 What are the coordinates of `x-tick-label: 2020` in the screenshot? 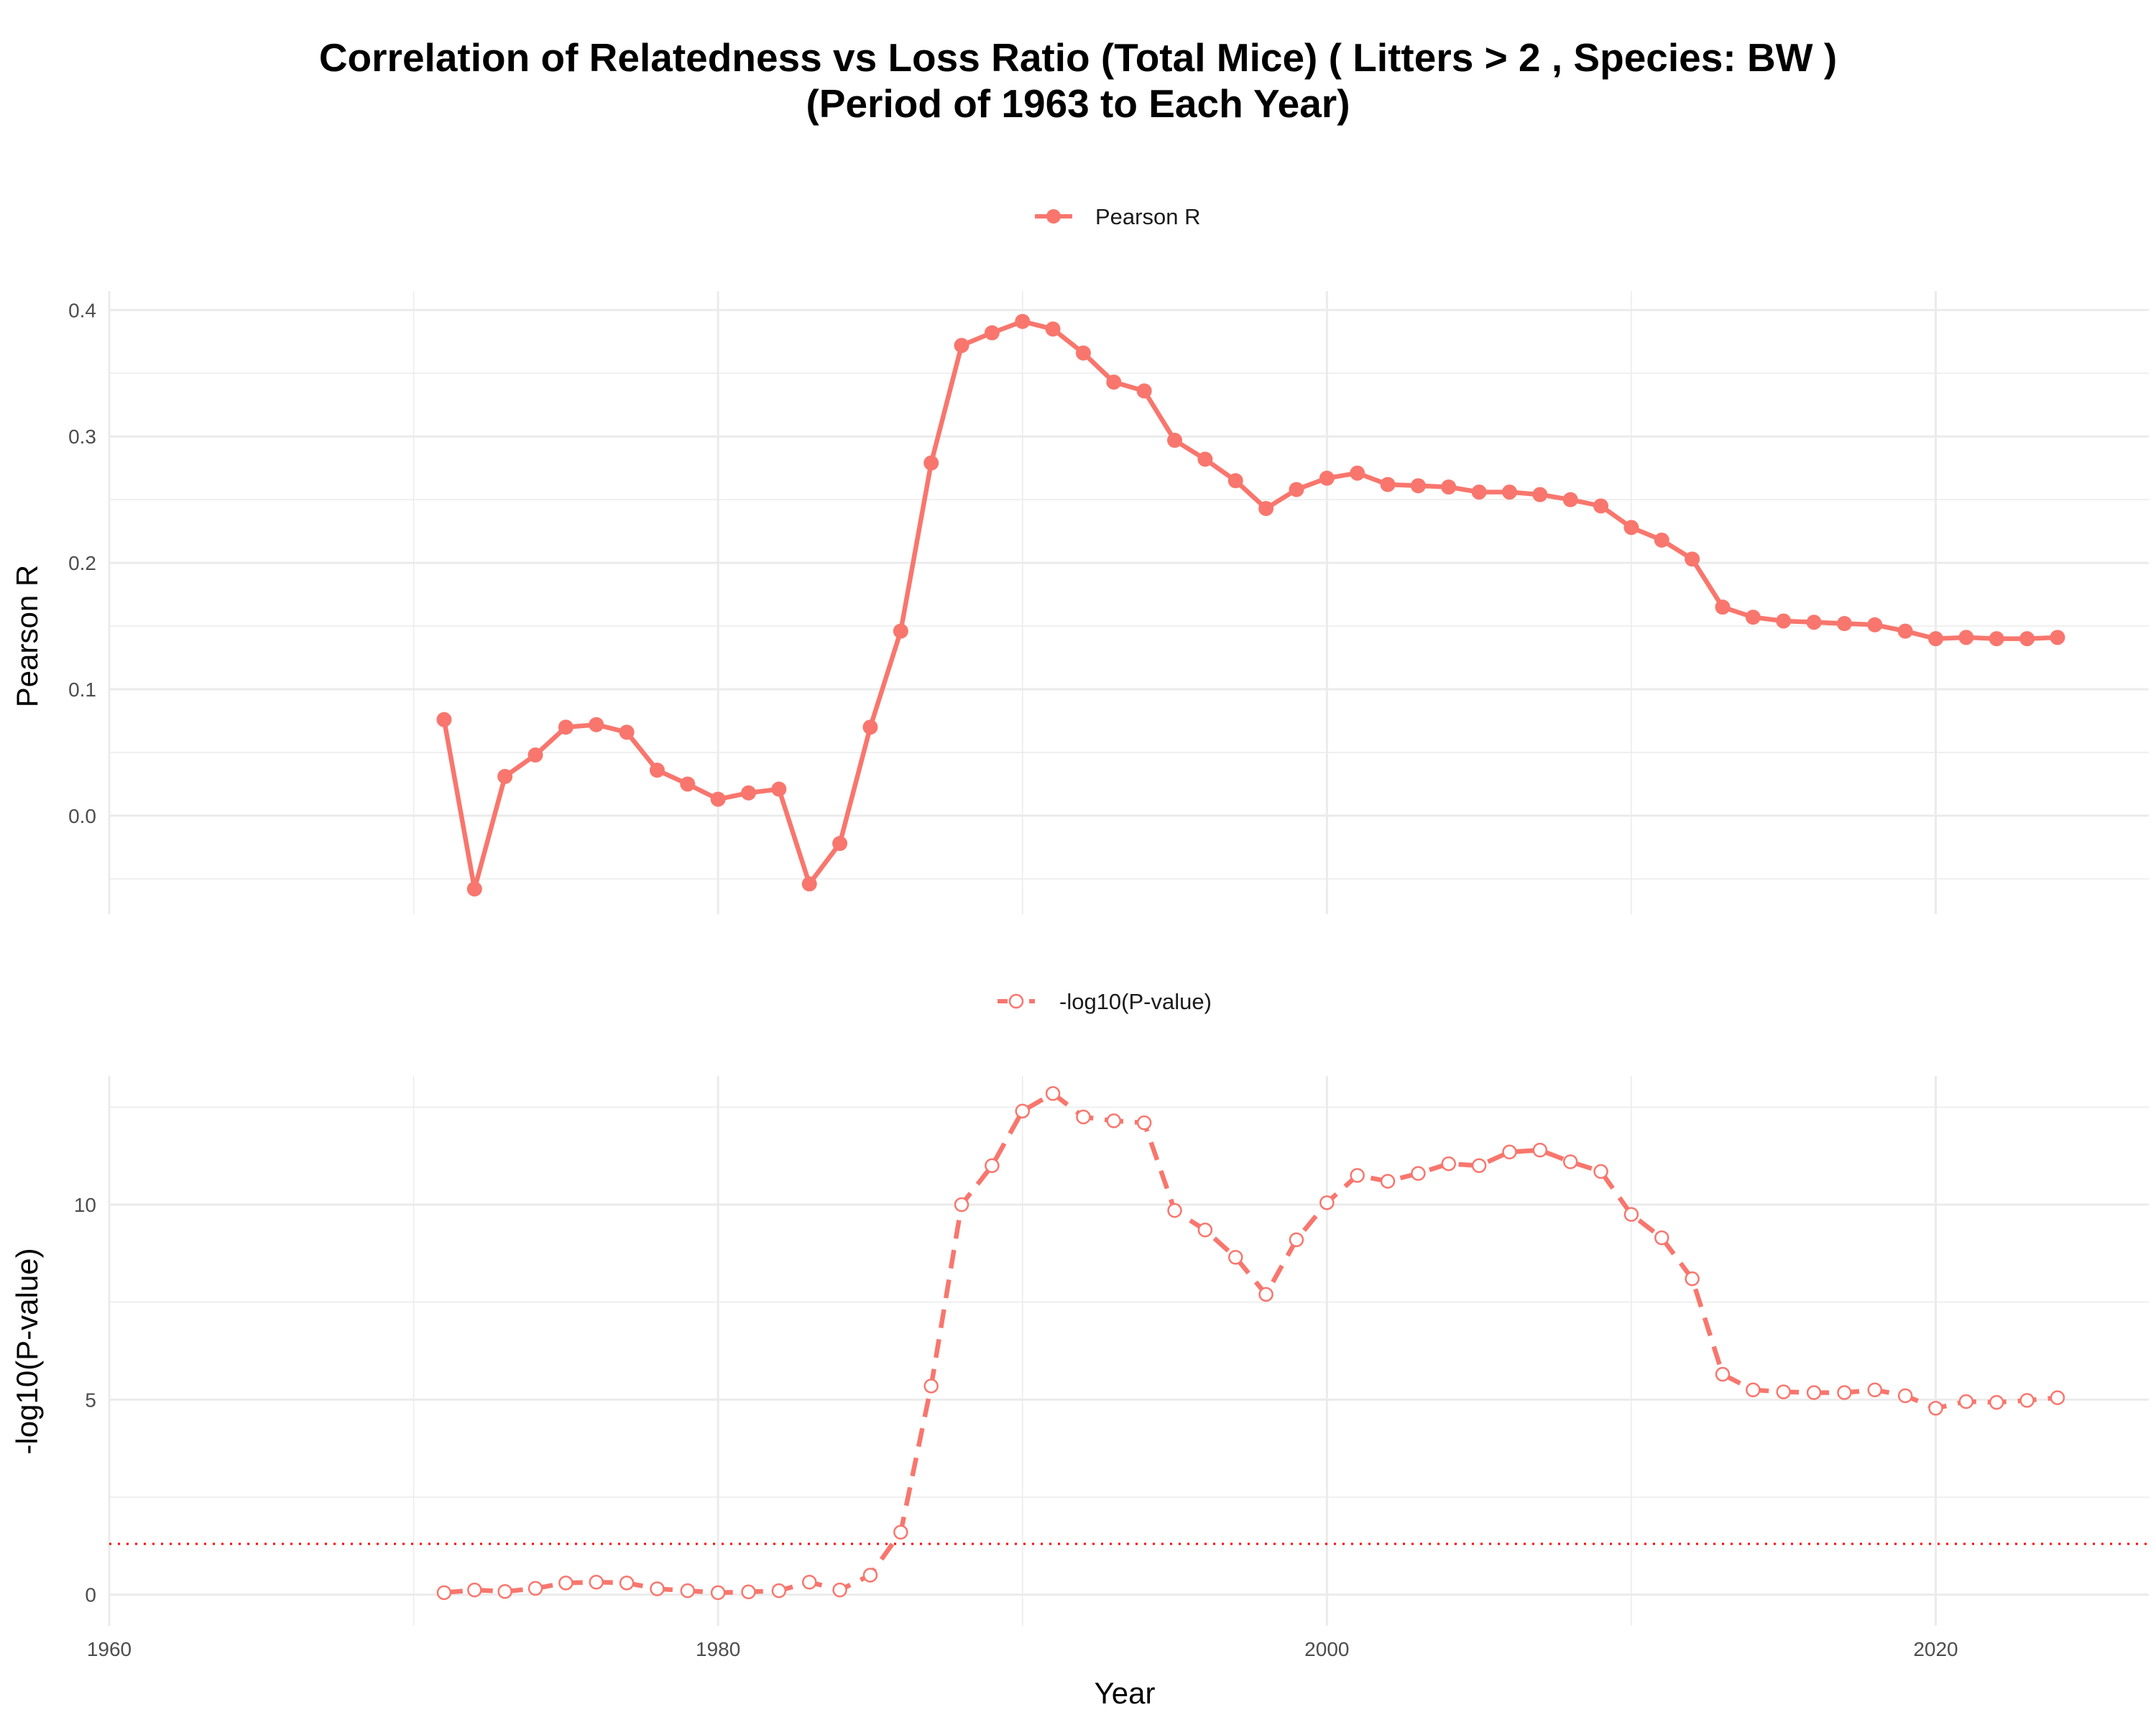 It's located at (1936, 1649).